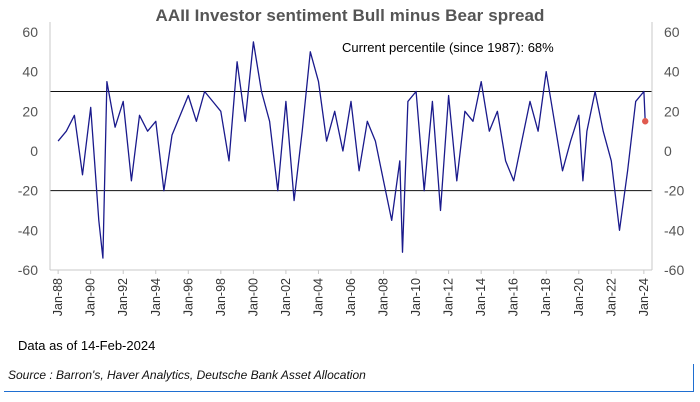  What do you see at coordinates (384, 297) in the screenshot?
I see `x-tick-label: Jan-08` at bounding box center [384, 297].